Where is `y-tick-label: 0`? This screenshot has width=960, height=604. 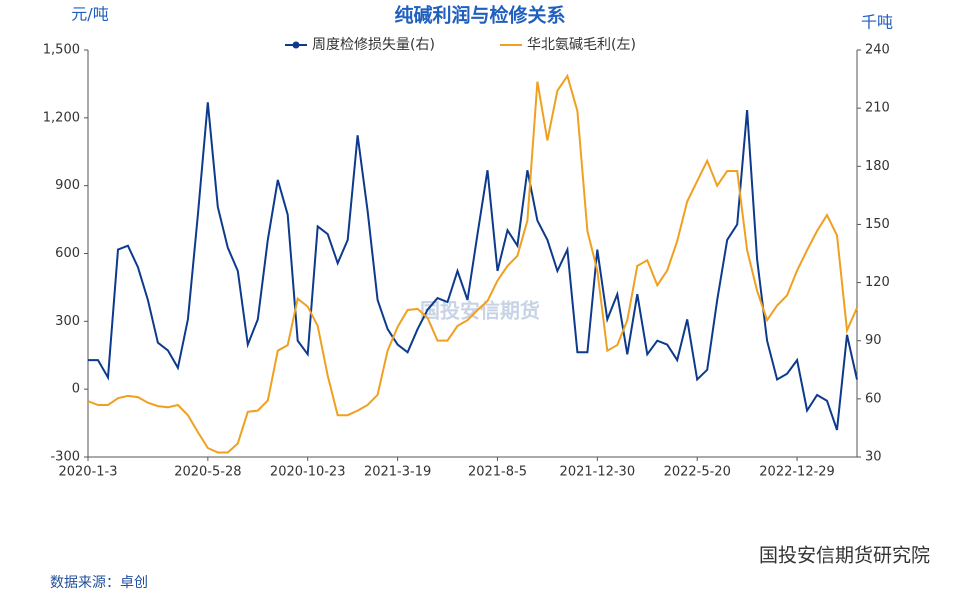 y-tick-label: 0 is located at coordinates (76, 389).